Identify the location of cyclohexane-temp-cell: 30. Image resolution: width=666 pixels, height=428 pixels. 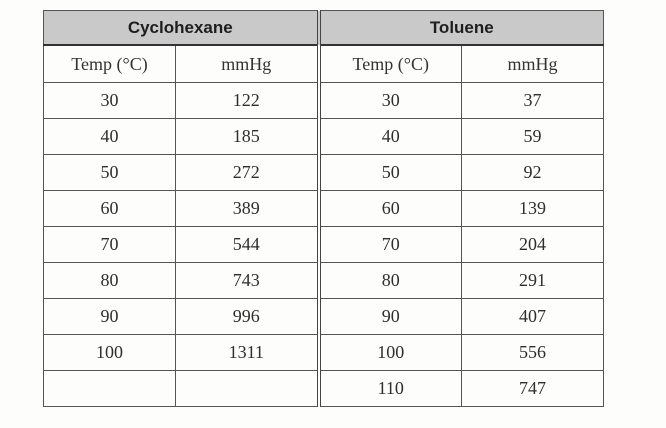
(109, 100).